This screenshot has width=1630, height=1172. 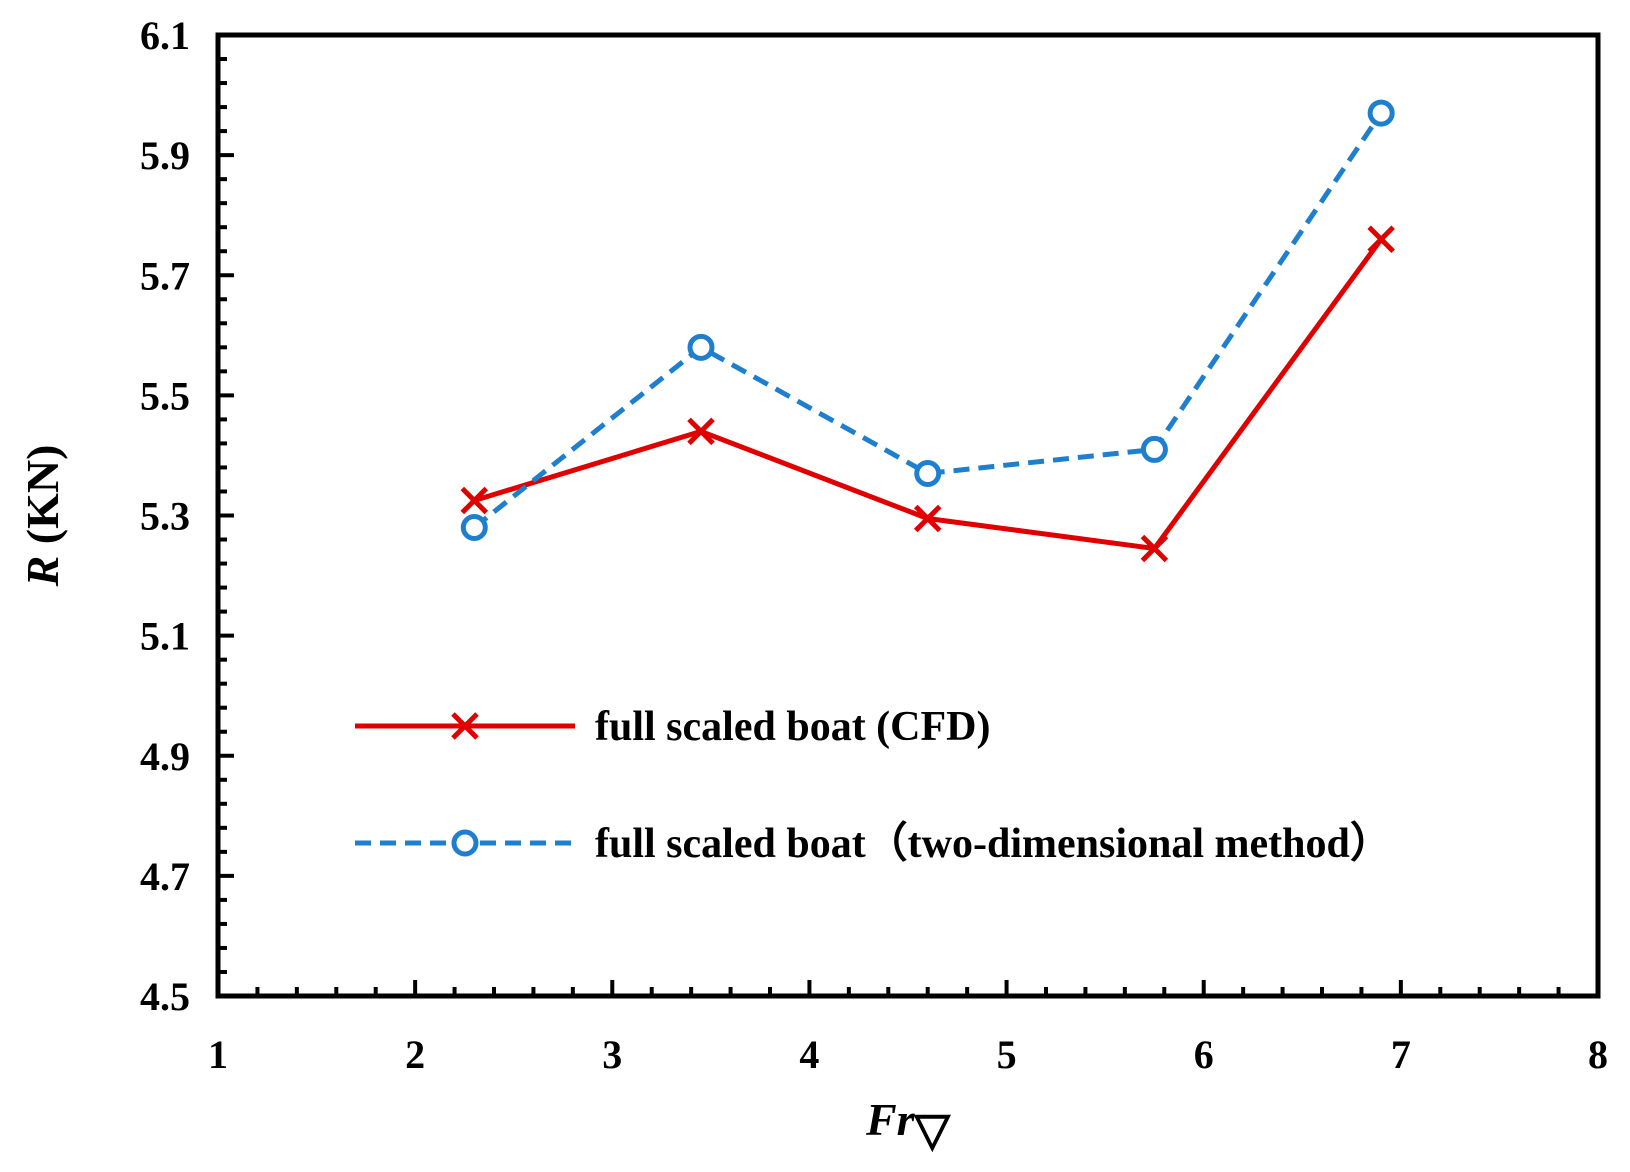 I want to click on legend-label-cfd: full scaled boat (CFD), so click(x=792, y=727).